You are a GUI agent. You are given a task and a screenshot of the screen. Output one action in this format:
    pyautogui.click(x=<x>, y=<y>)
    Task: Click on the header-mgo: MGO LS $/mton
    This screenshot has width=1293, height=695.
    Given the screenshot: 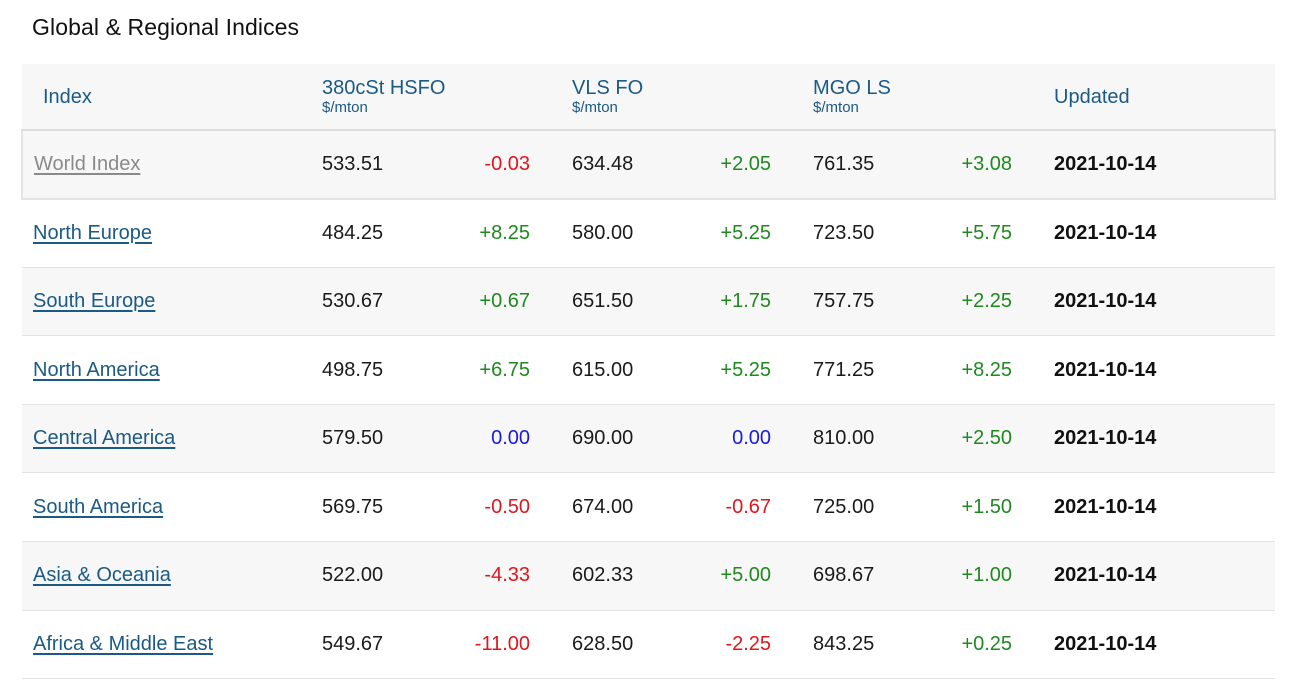 What is the action you would take?
    pyautogui.click(x=934, y=97)
    